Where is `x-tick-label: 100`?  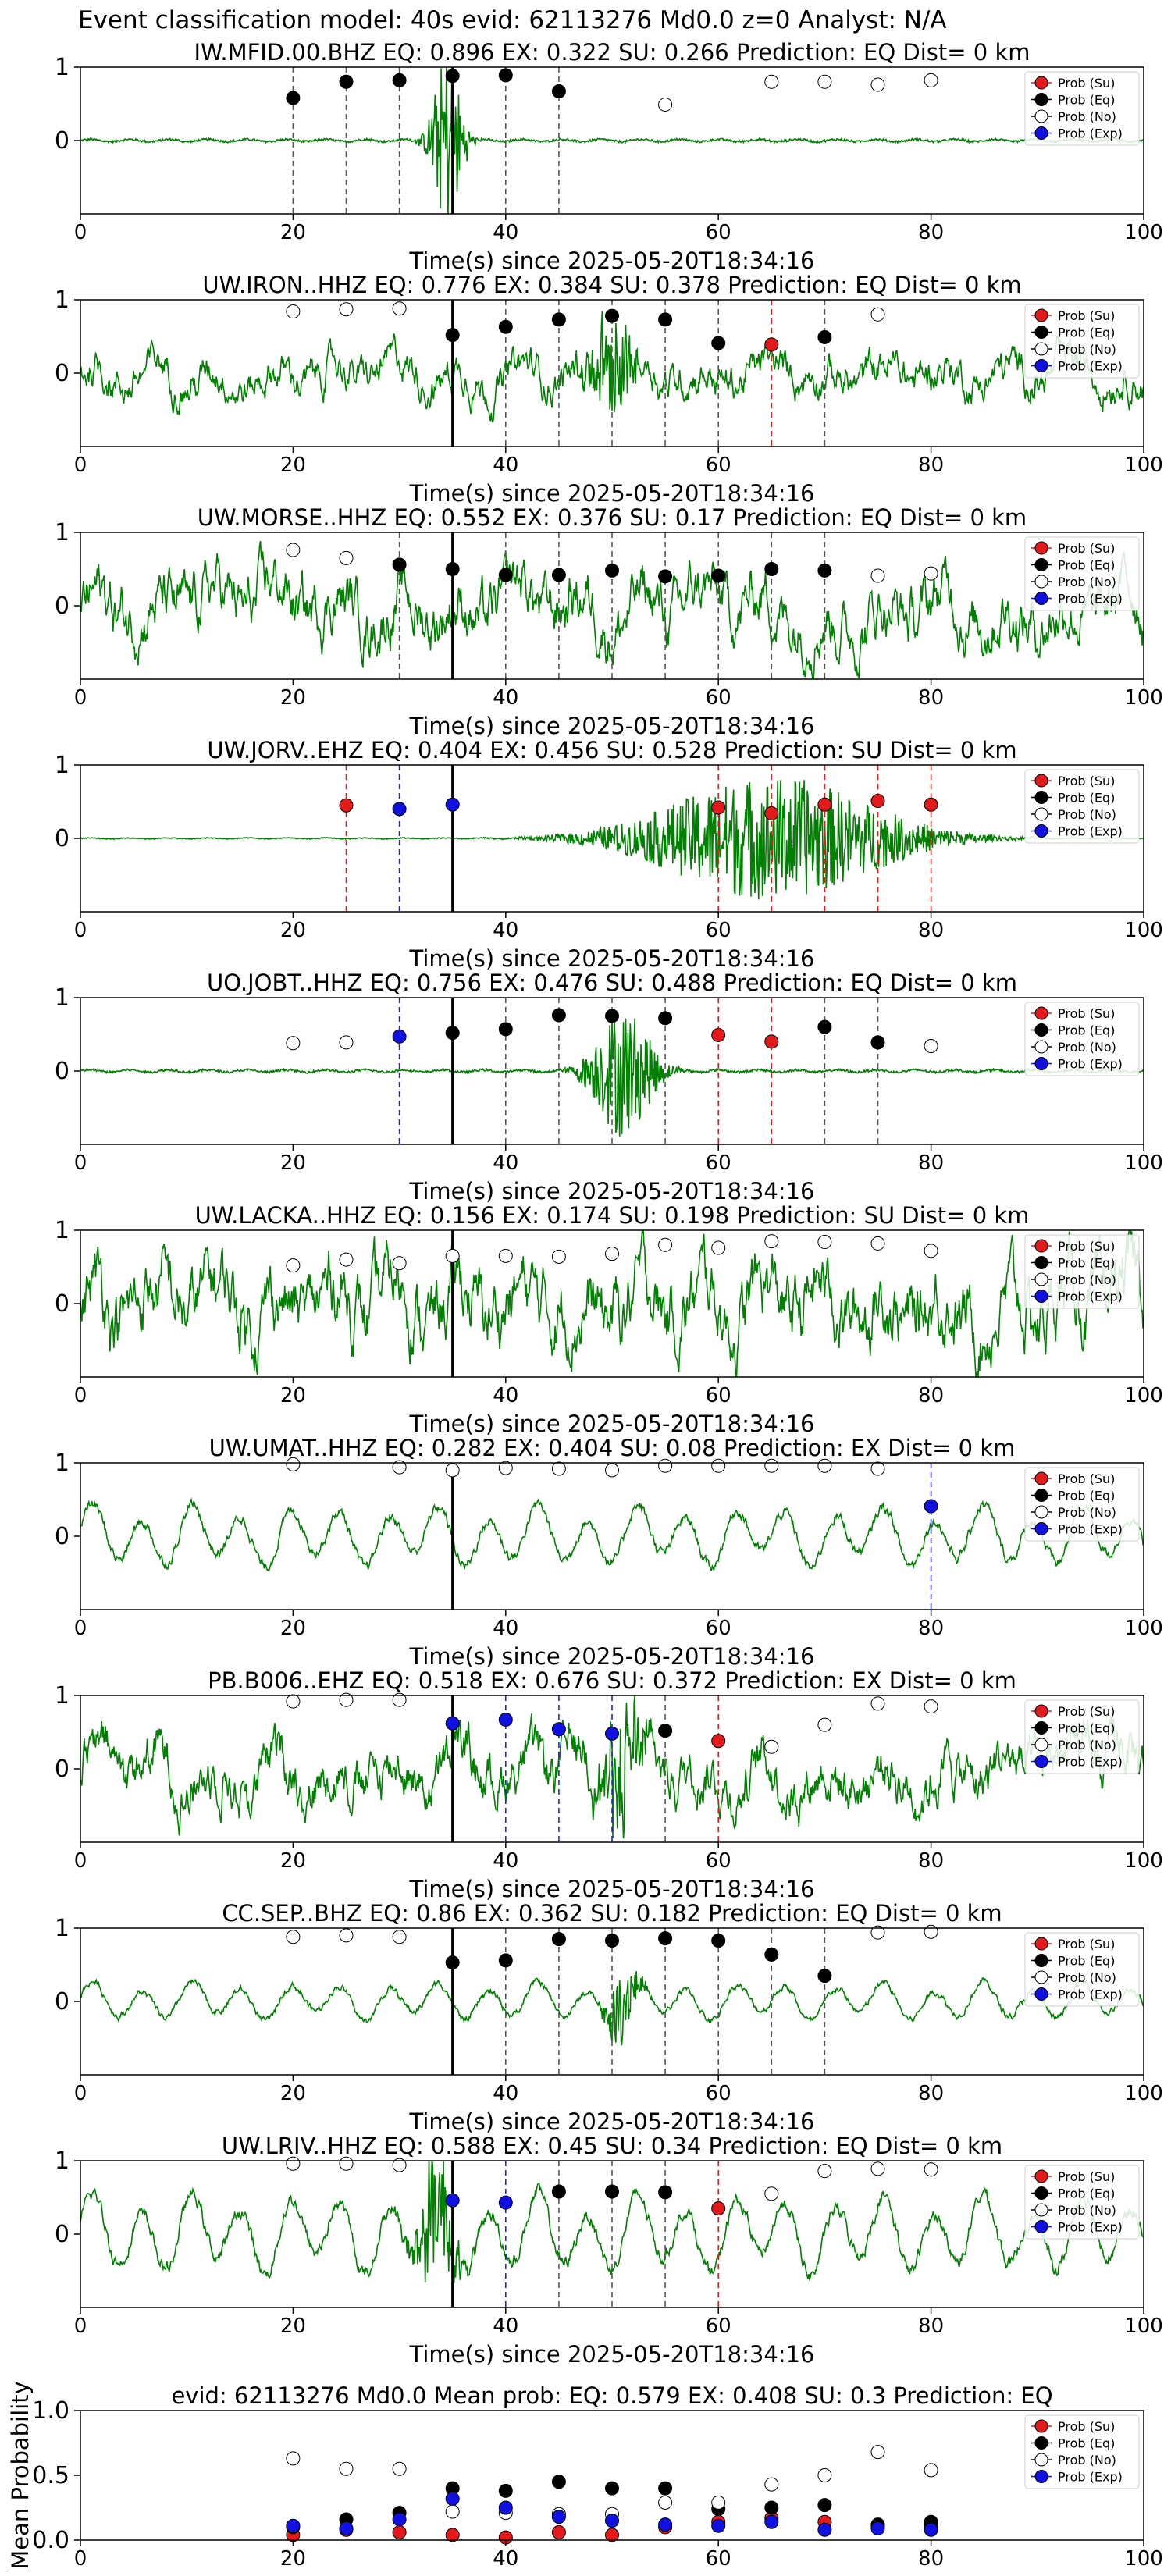 x-tick-label: 100 is located at coordinates (1143, 1861).